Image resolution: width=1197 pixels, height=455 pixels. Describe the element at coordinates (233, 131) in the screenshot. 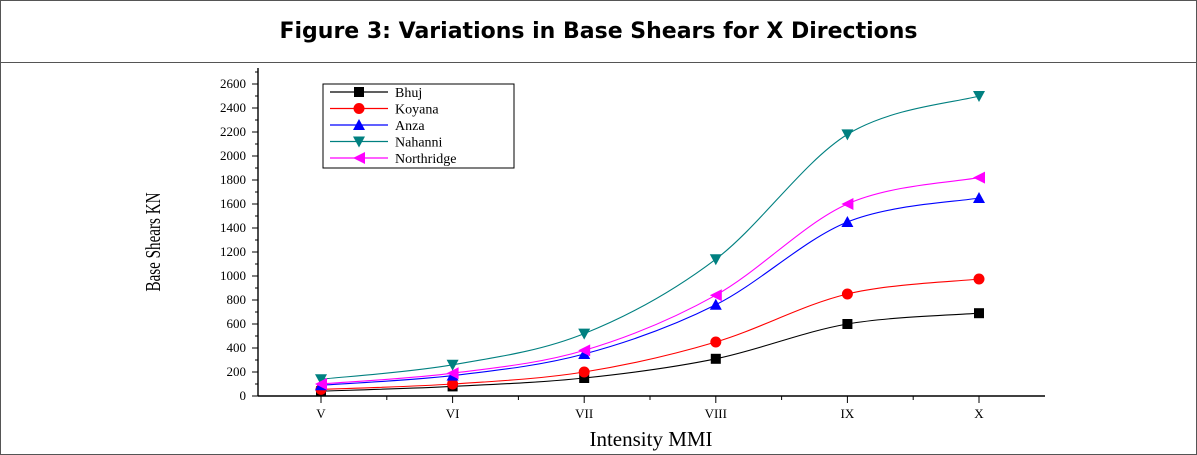

I see `y-tick-label: 2200` at that location.